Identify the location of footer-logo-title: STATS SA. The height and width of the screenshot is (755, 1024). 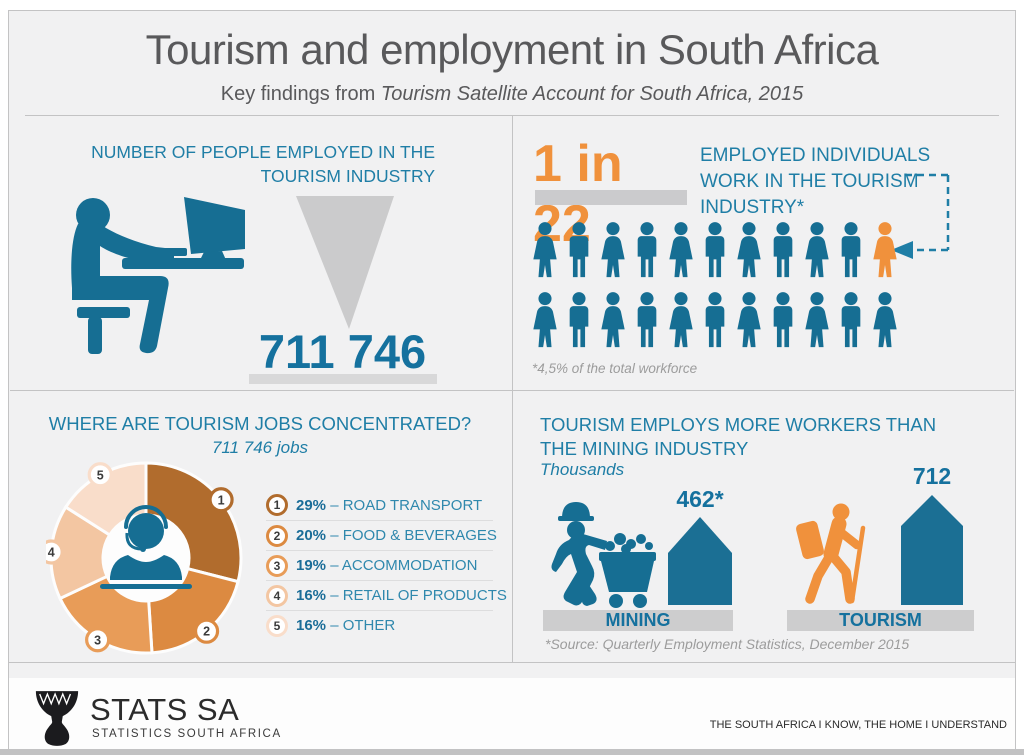
(165, 709).